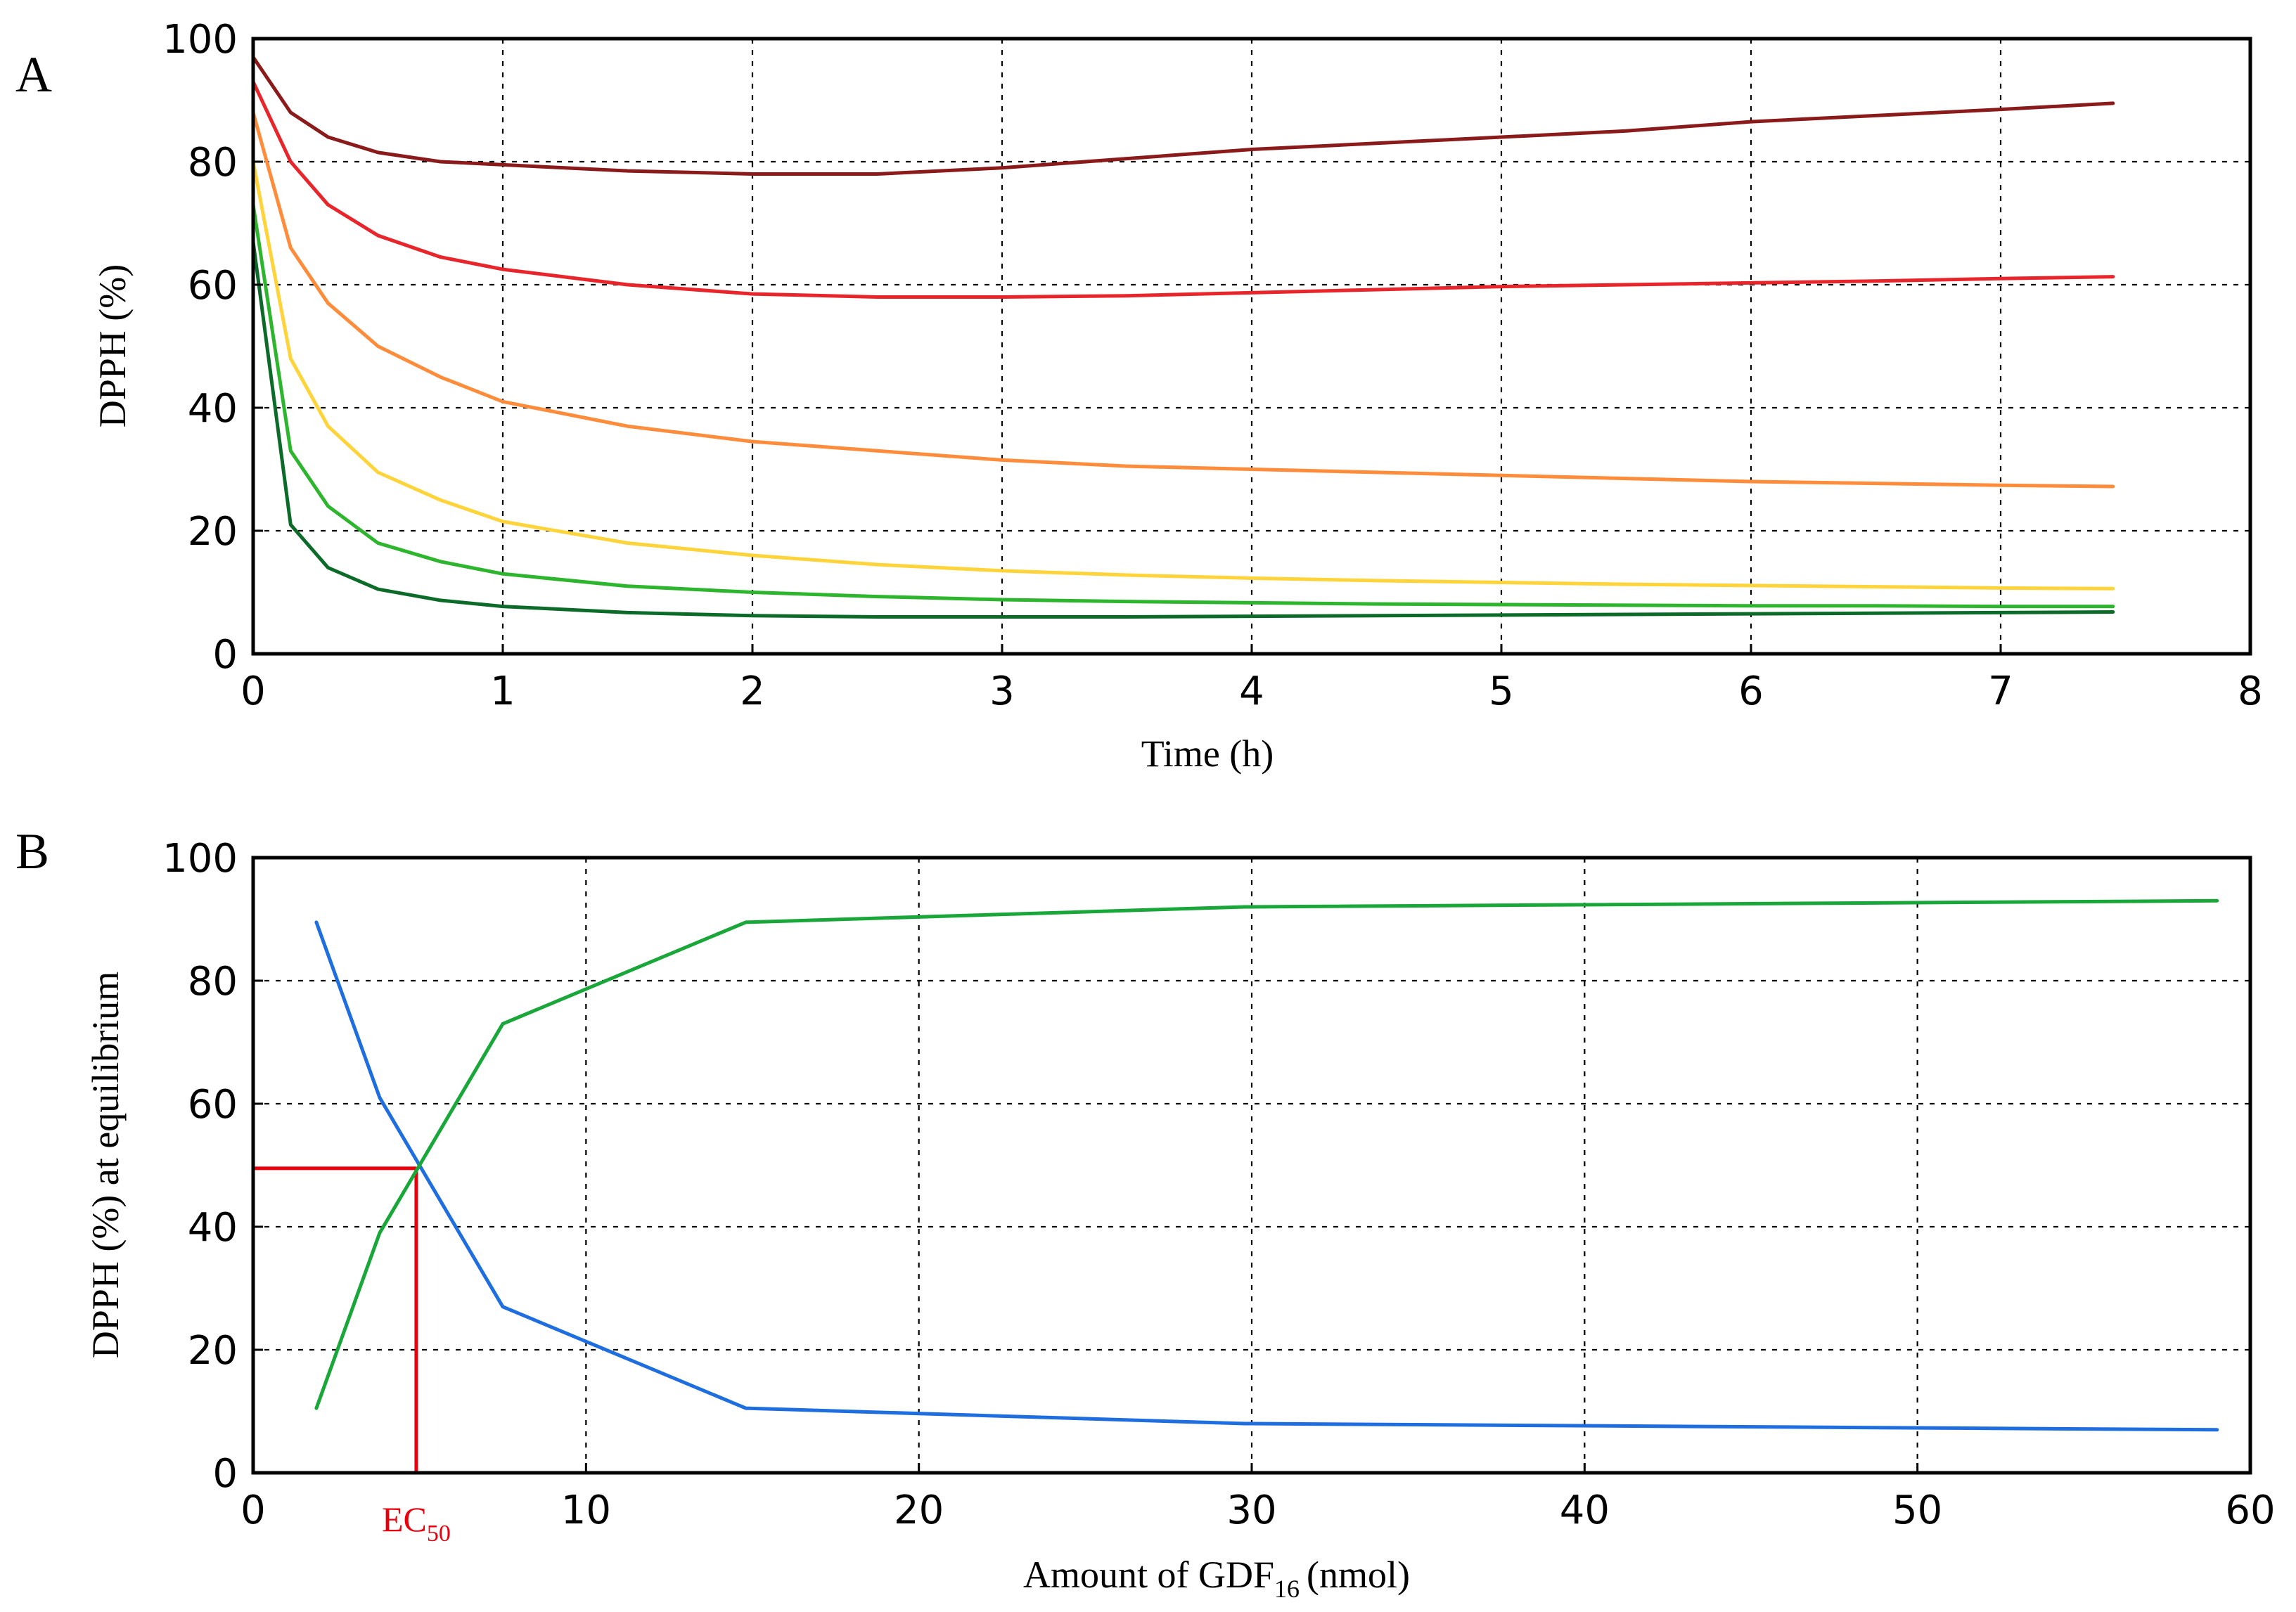 The width and height of the screenshot is (2296, 1612). Describe the element at coordinates (1501, 691) in the screenshot. I see `x-tick-label: 5` at that location.